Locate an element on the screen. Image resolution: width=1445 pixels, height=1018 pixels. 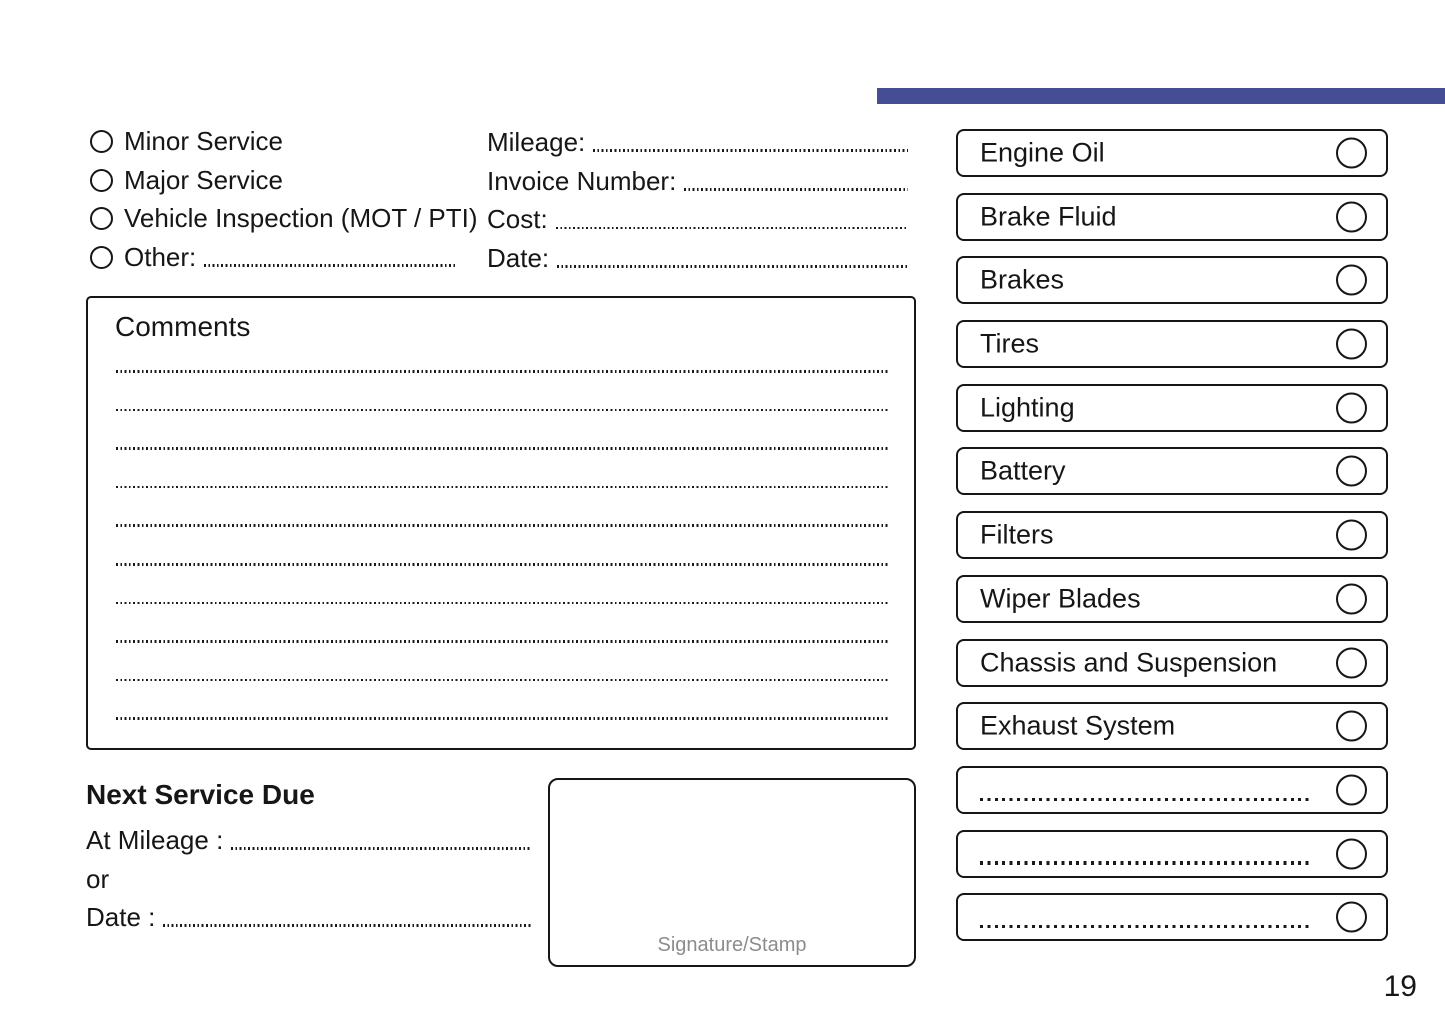
checklist-item-label: Tires is located at coordinates (1009, 343).